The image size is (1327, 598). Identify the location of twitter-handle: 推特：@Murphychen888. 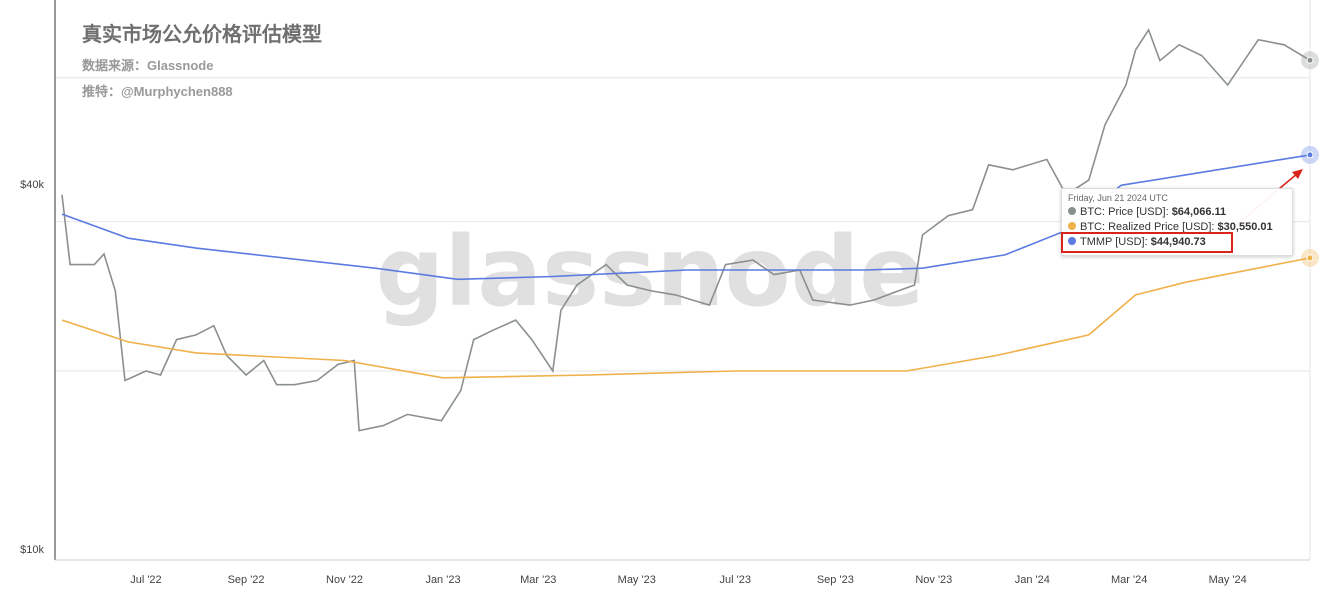
(157, 91).